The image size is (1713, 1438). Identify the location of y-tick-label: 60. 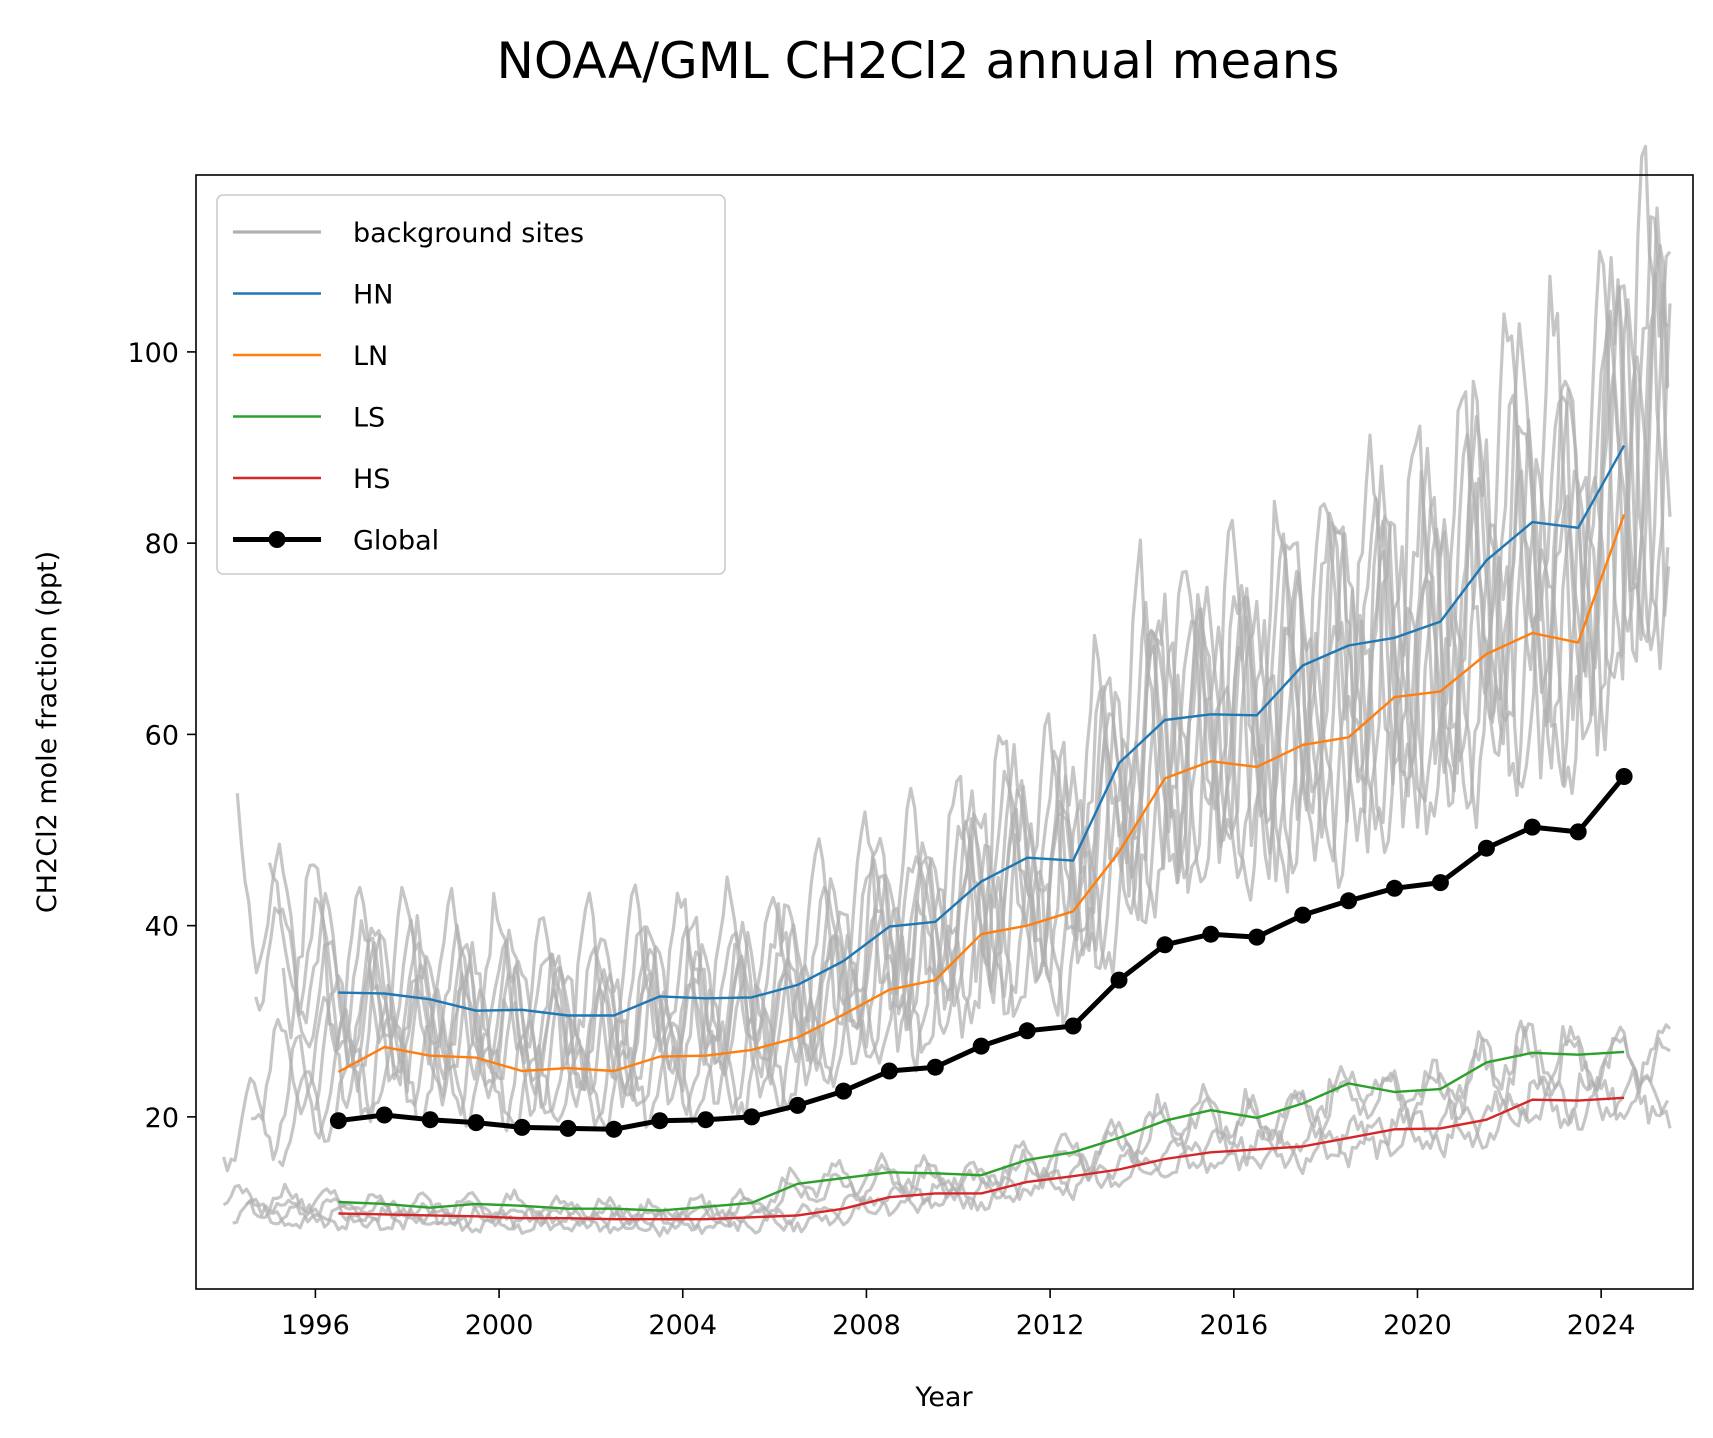
(162, 735).